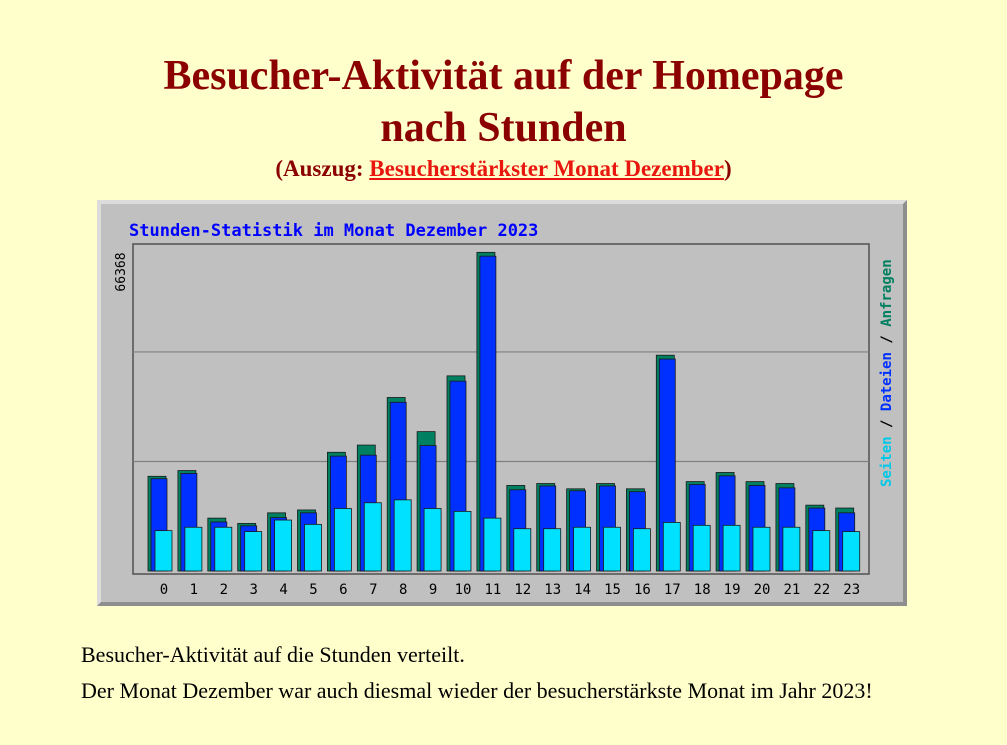 The width and height of the screenshot is (1007, 745). What do you see at coordinates (762, 590) in the screenshot?
I see `x-tick-label: 20` at bounding box center [762, 590].